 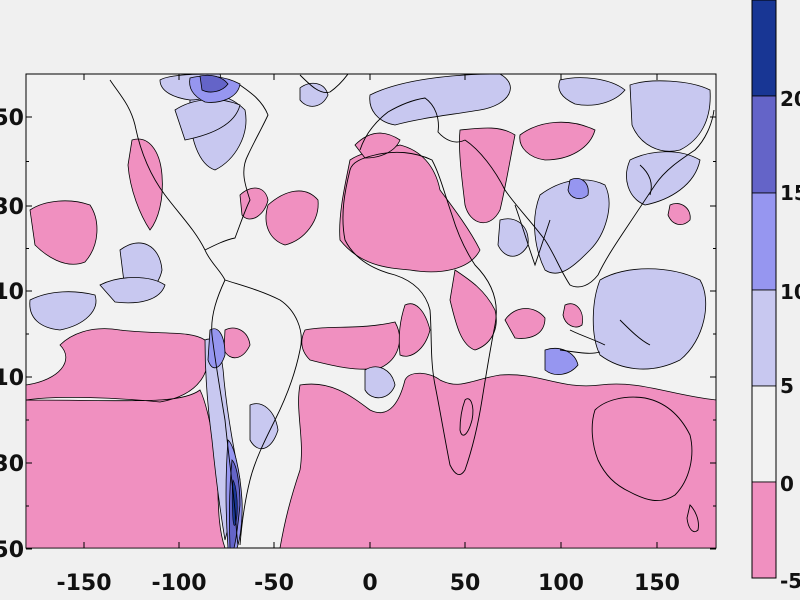 I want to click on coastline-europe, so click(x=412, y=124).